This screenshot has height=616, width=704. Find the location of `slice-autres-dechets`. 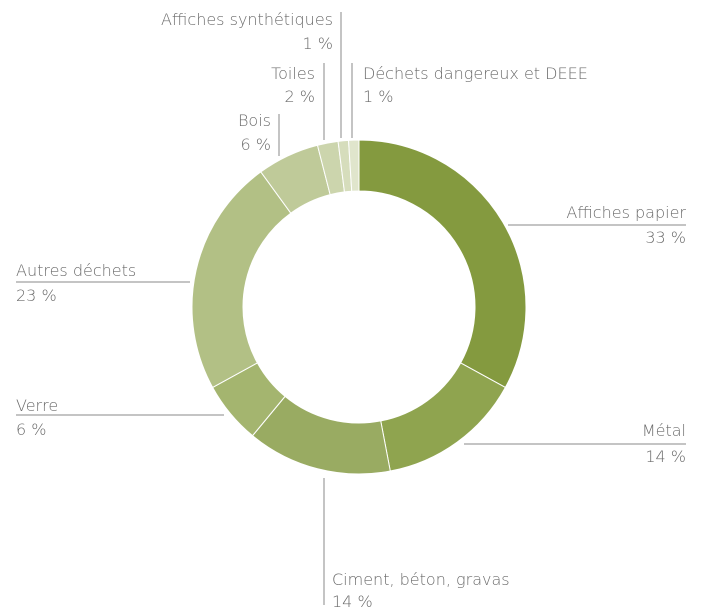

slice-autres-dechets is located at coordinates (241, 280).